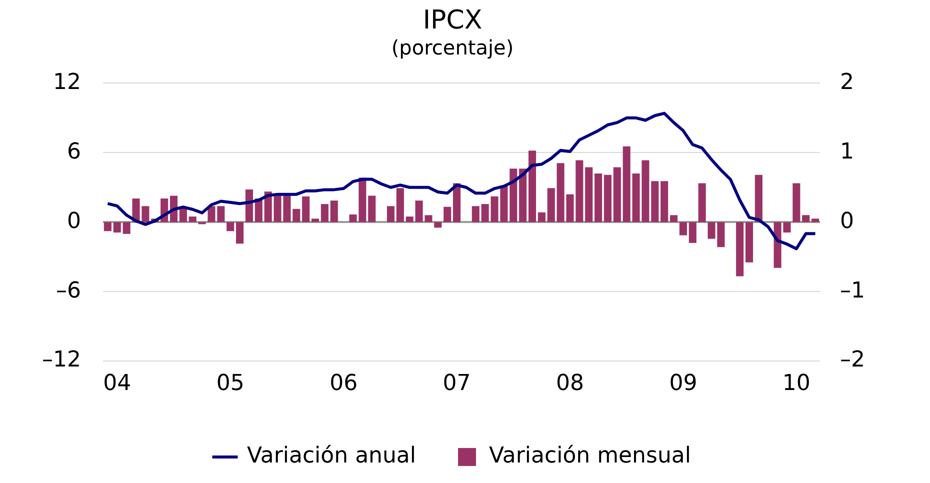 This screenshot has height=483, width=930. Describe the element at coordinates (796, 383) in the screenshot. I see `x-tick-label: 10` at that location.